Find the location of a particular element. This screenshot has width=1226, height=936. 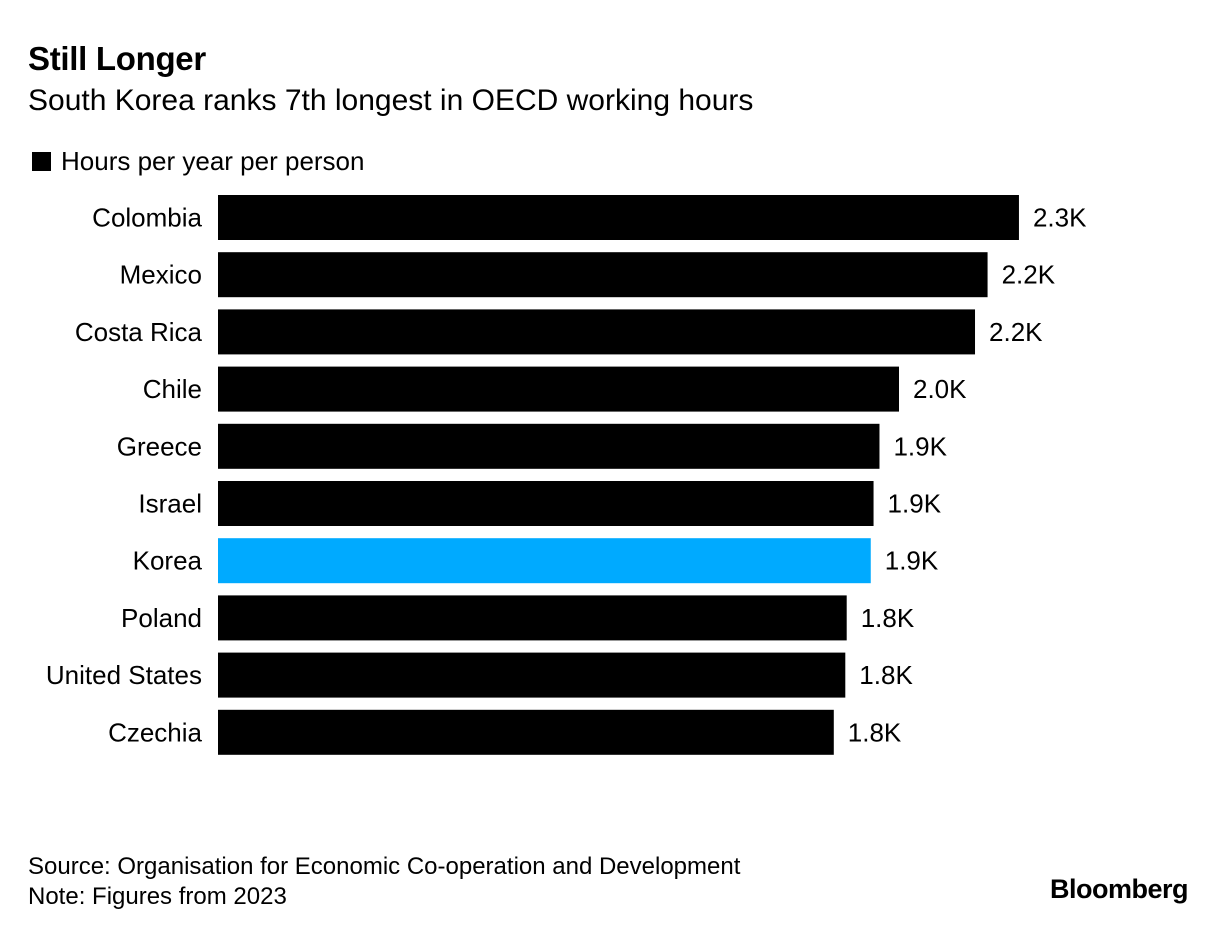

category-label: Israel is located at coordinates (170, 504).